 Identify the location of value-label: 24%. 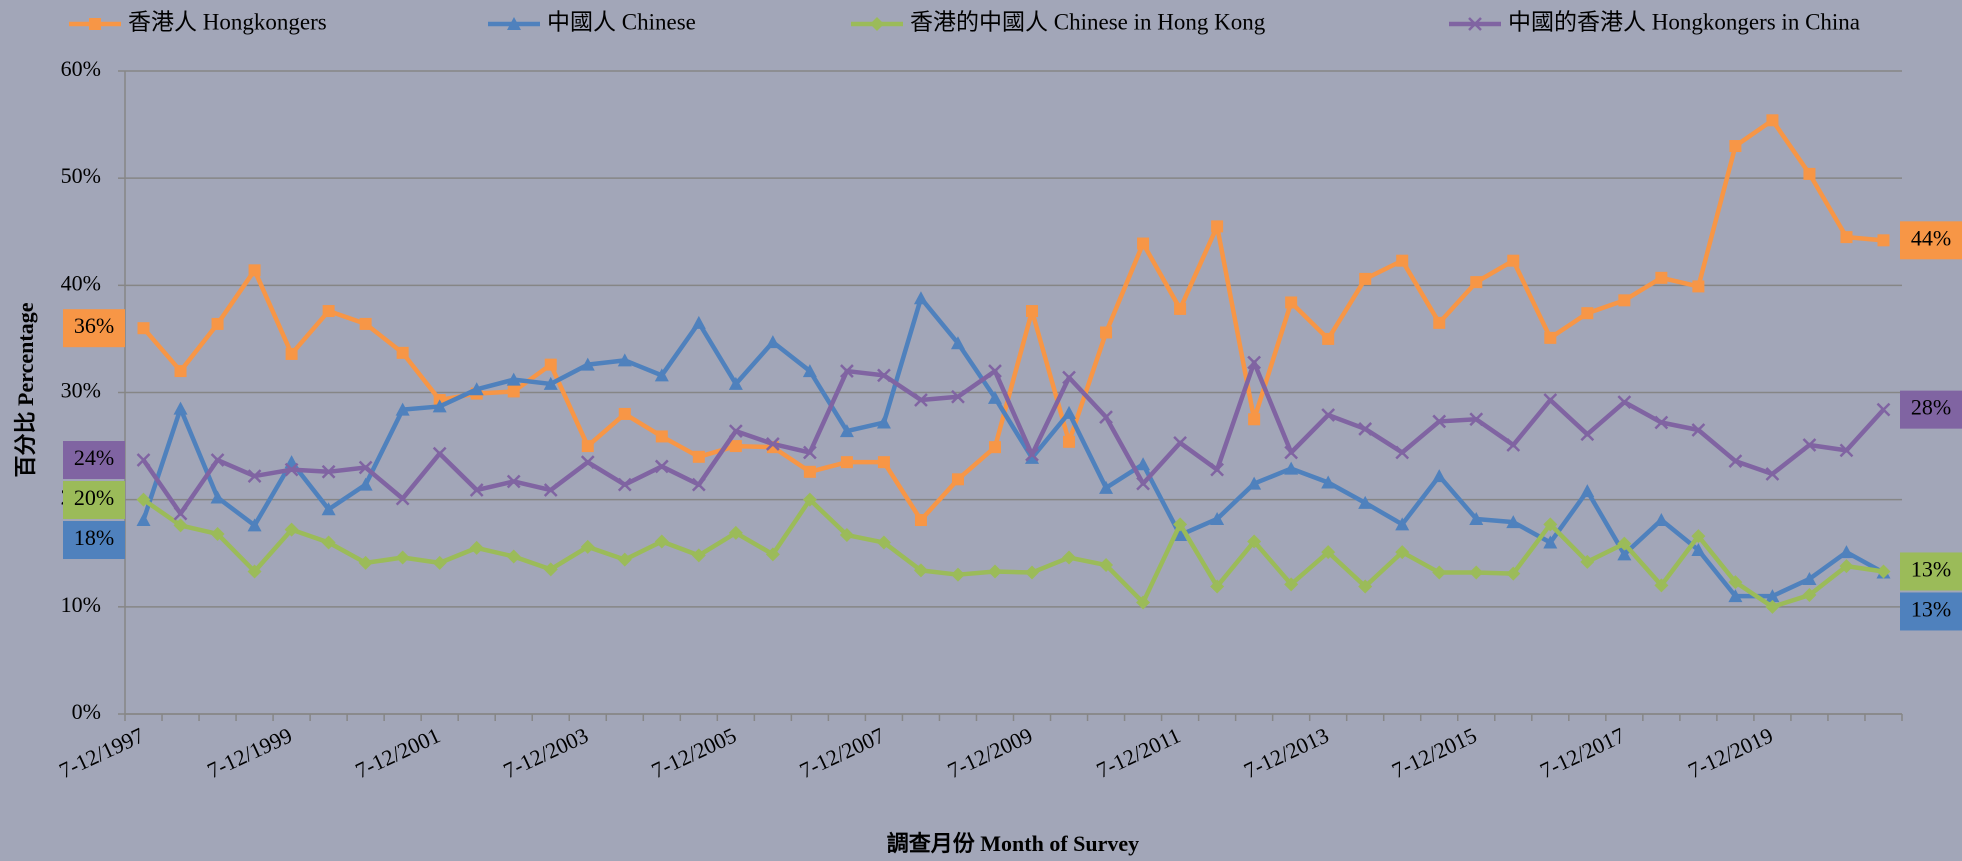
(94, 457).